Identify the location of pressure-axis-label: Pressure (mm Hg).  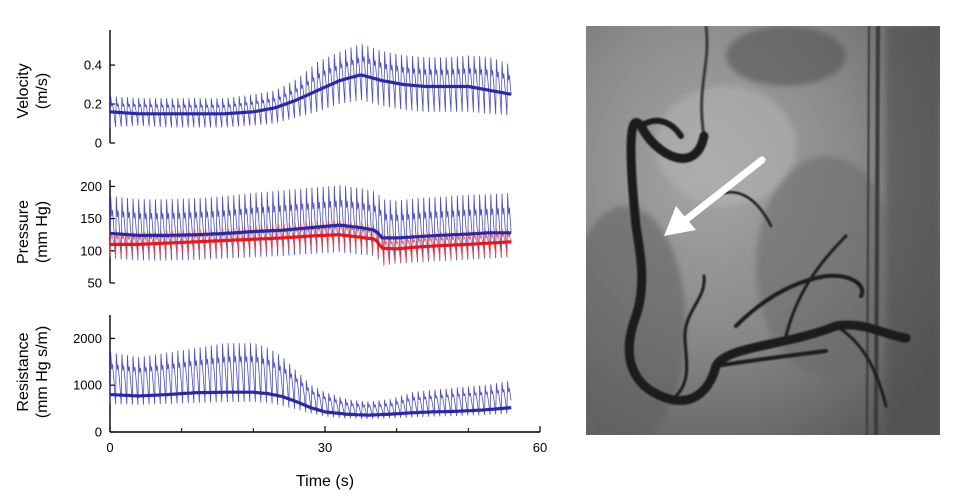
(33, 232).